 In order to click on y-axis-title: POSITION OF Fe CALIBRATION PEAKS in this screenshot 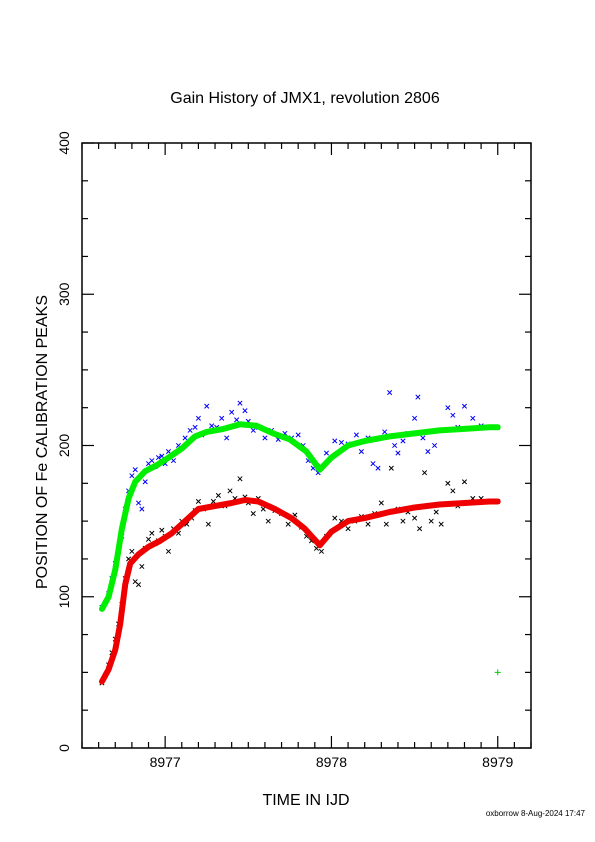, I will do `click(42, 442)`.